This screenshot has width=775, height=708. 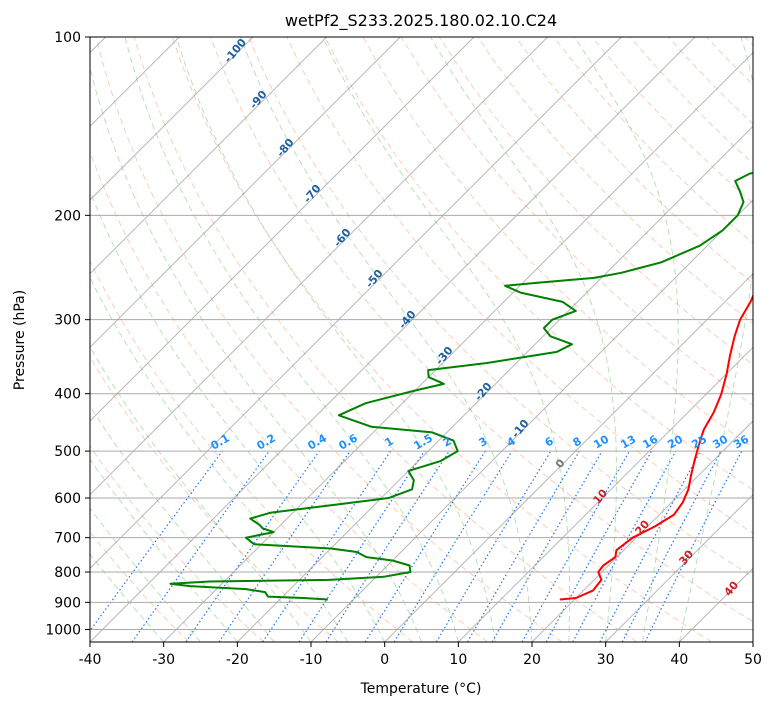 What do you see at coordinates (67, 38) in the screenshot?
I see `y-tick-label: 100` at bounding box center [67, 38].